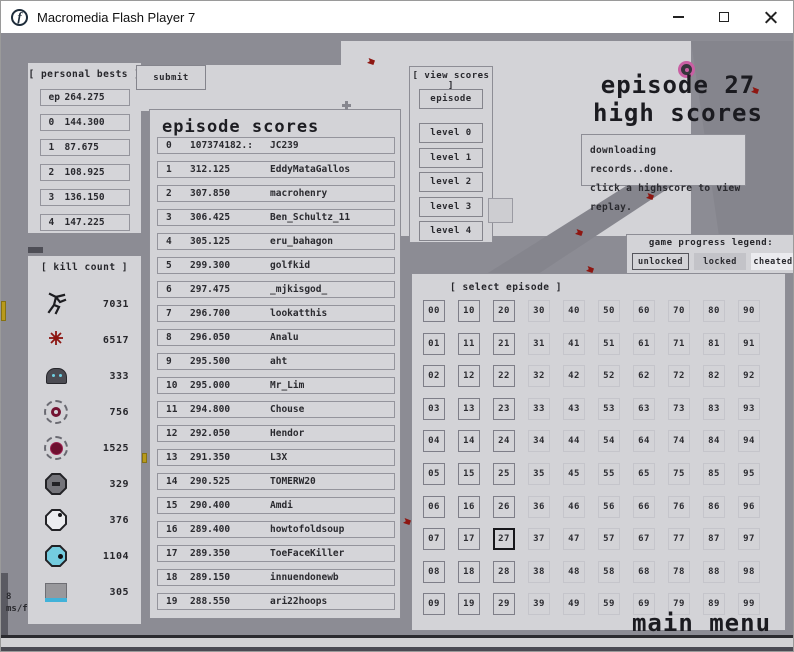 This screenshot has height=652, width=794. Describe the element at coordinates (469, 343) in the screenshot. I see `episode-cell-11: 11` at that location.